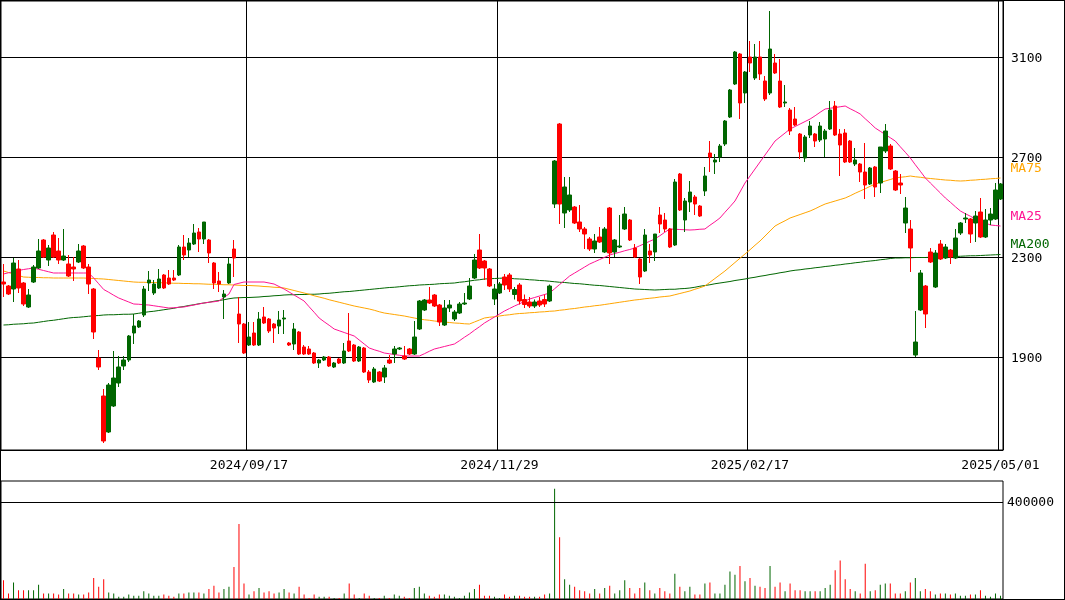 Image resolution: width=1065 pixels, height=600 pixels. I want to click on text: 400000, so click(1030, 501).